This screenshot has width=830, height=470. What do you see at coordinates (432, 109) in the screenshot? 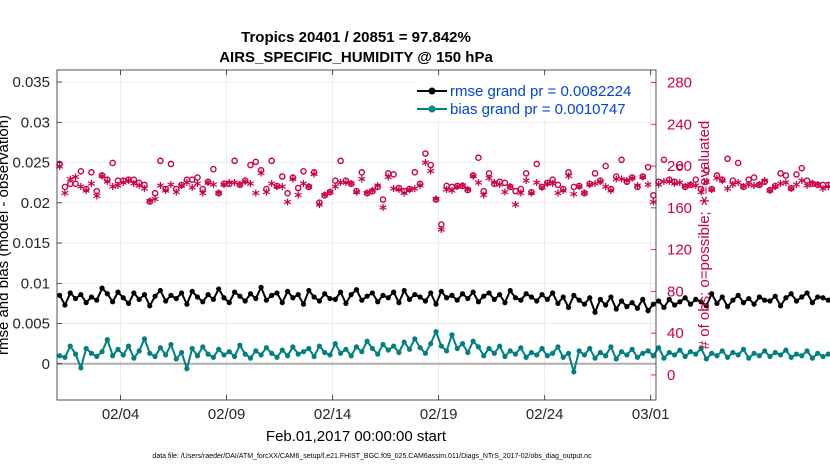
I see `legend-marker-bias` at bounding box center [432, 109].